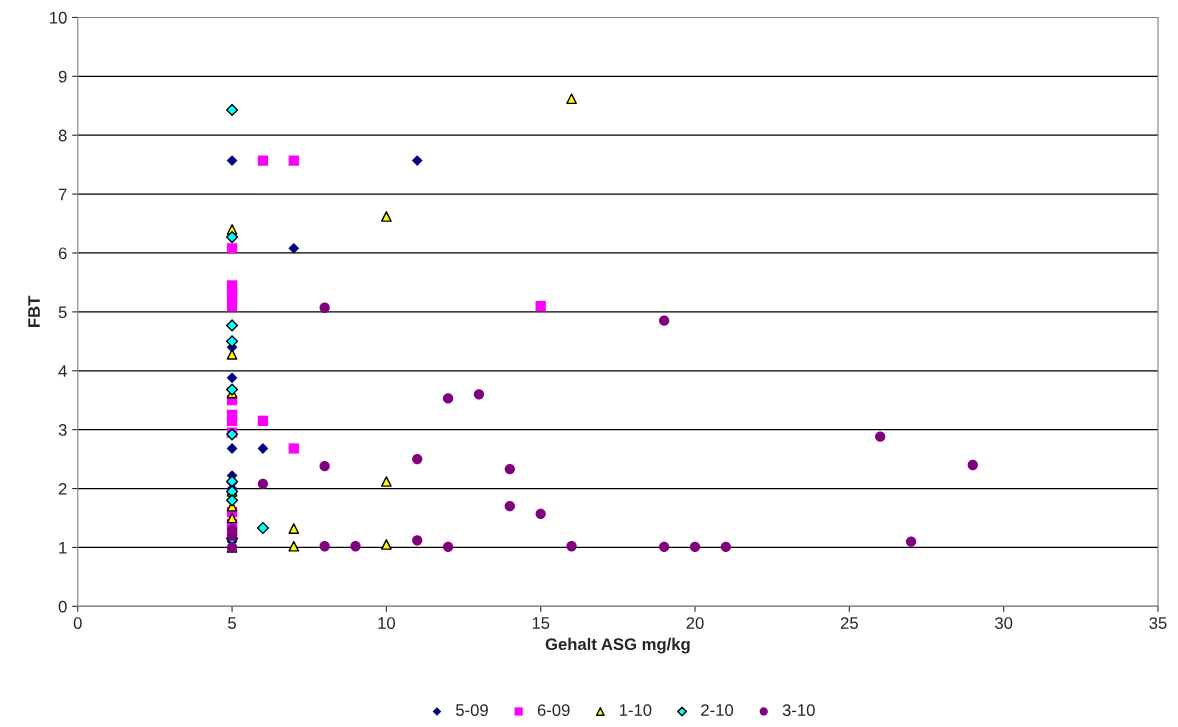 The image size is (1178, 727). Describe the element at coordinates (717, 710) in the screenshot. I see `legend-label: 2-10` at that location.